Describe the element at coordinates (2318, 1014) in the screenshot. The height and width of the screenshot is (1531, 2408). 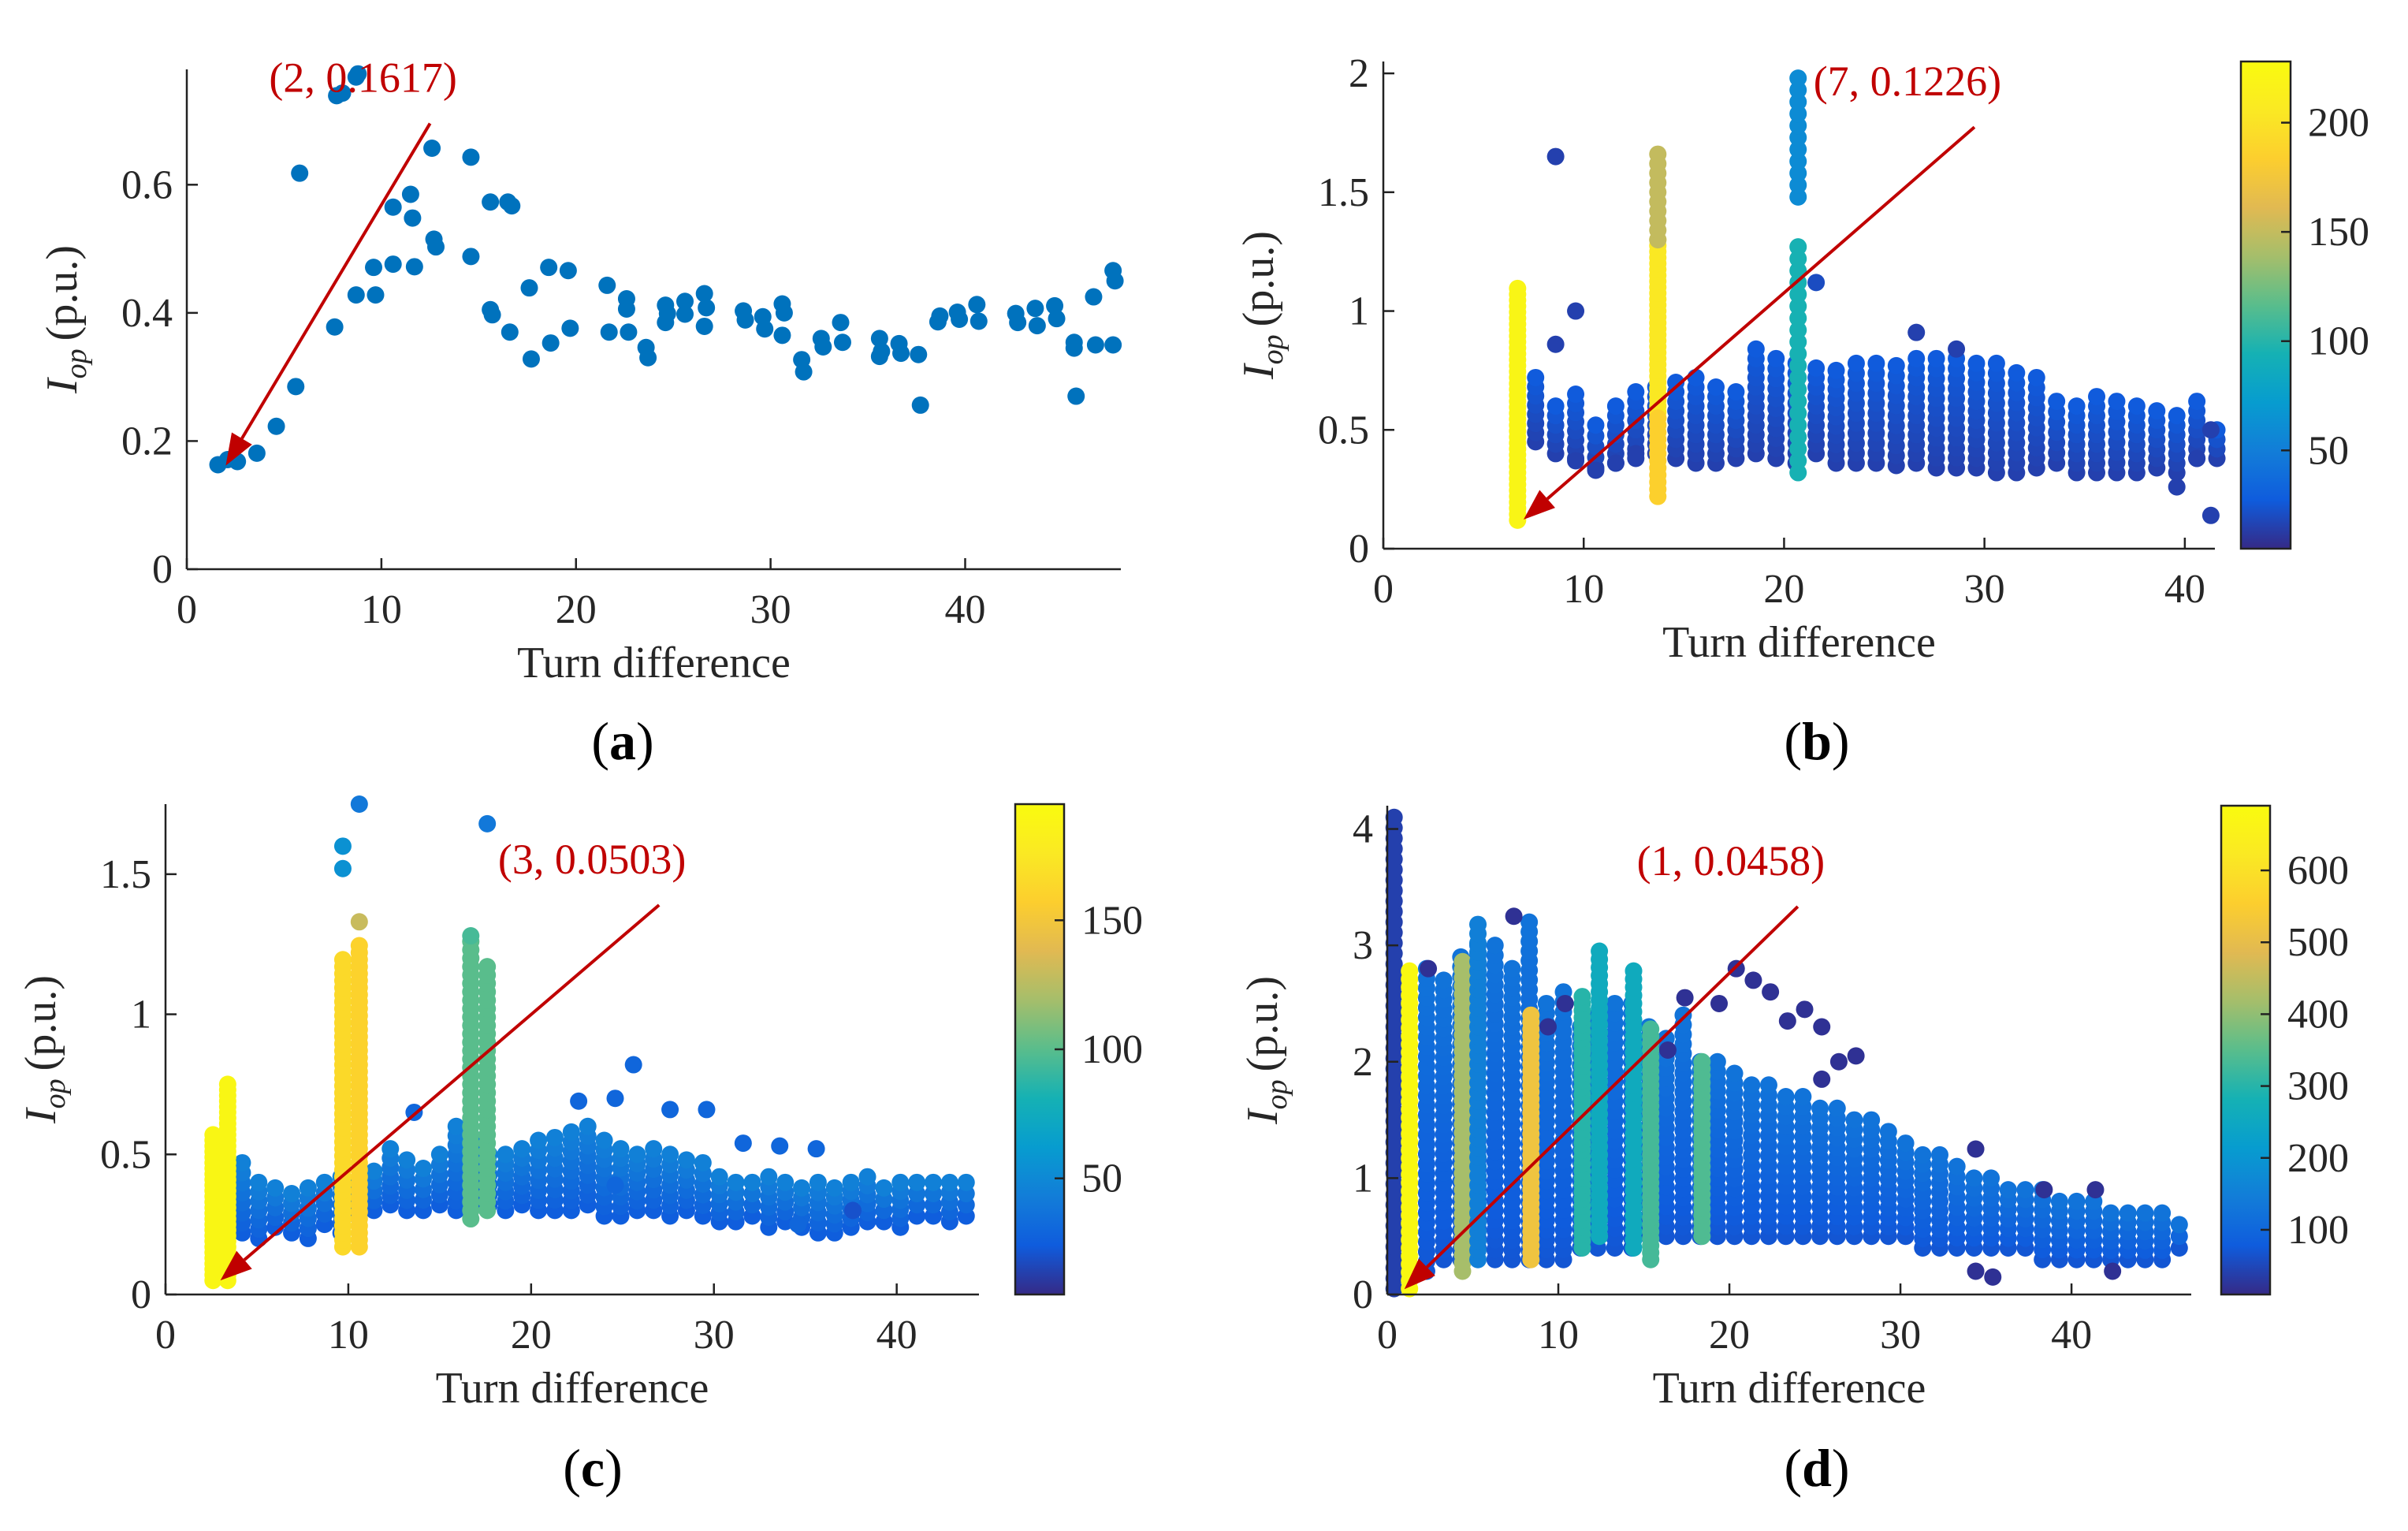
I see `colorbar-tick-label: 400` at that location.